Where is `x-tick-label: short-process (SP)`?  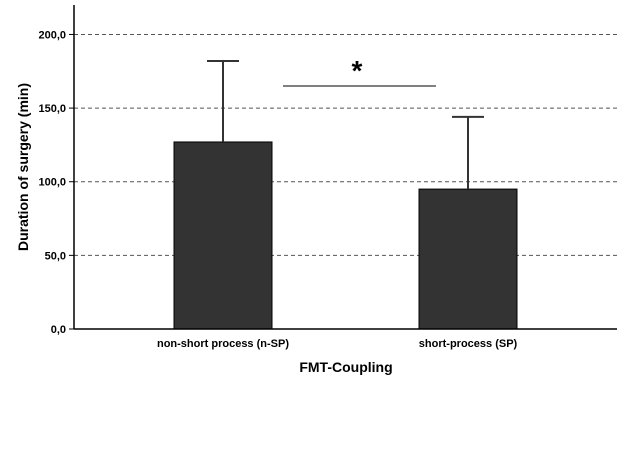
x-tick-label: short-process (SP) is located at coordinates (468, 344).